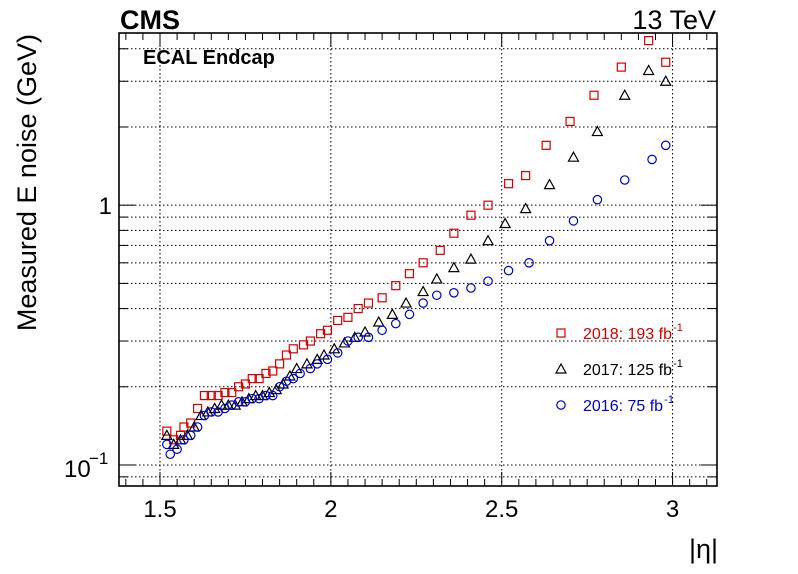 The image size is (798, 574). Describe the element at coordinates (561, 405) in the screenshot. I see `legend-marker-circle` at that location.